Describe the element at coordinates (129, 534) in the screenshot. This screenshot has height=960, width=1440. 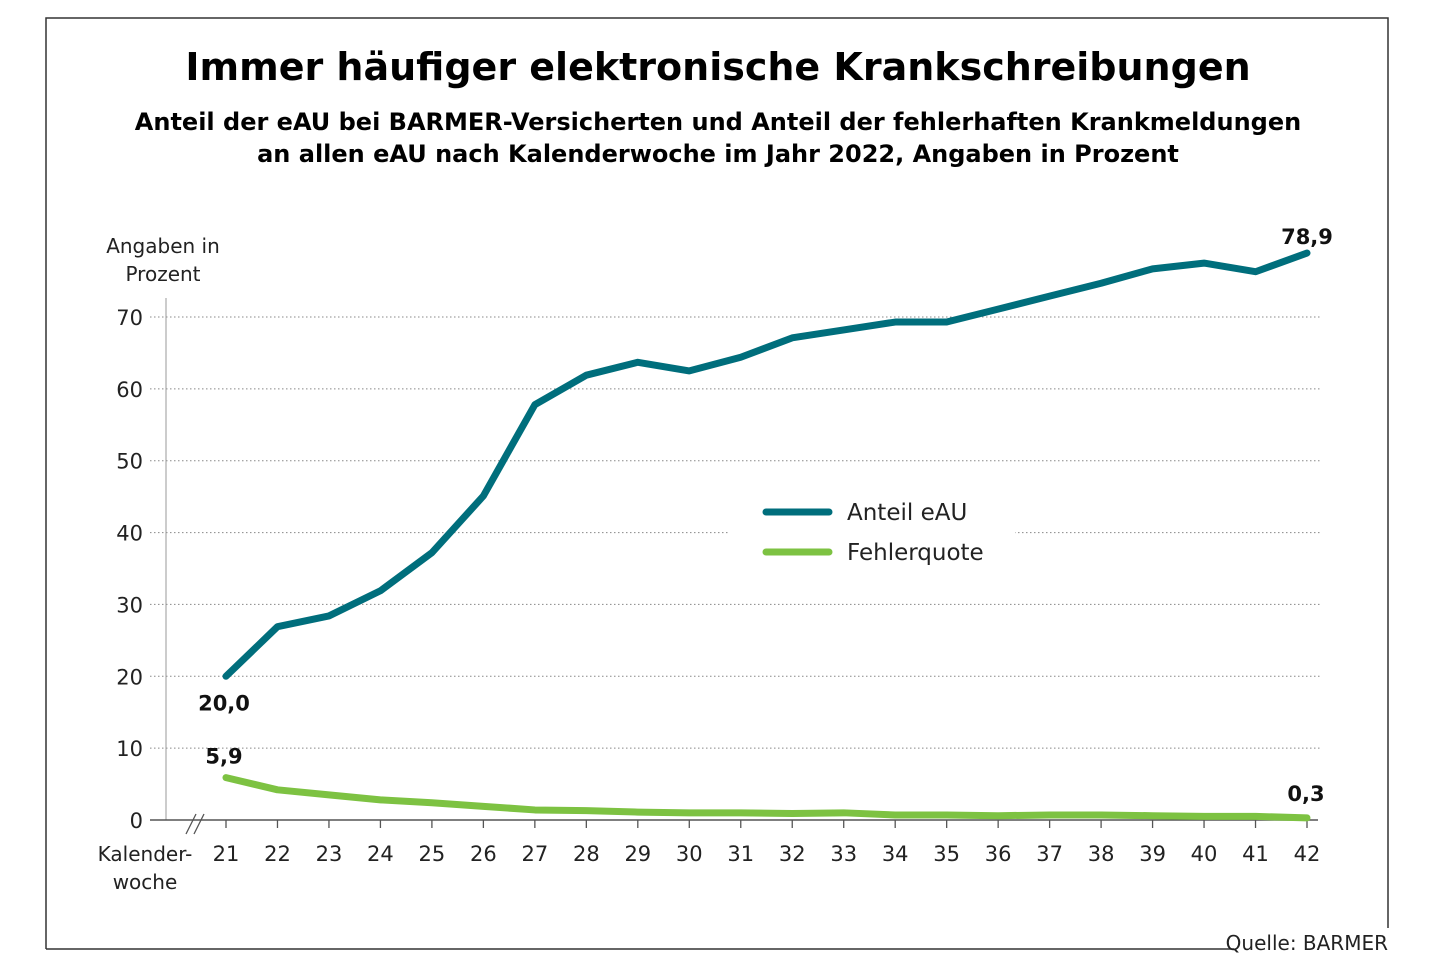
I see `y-tick-label: 40` at that location.